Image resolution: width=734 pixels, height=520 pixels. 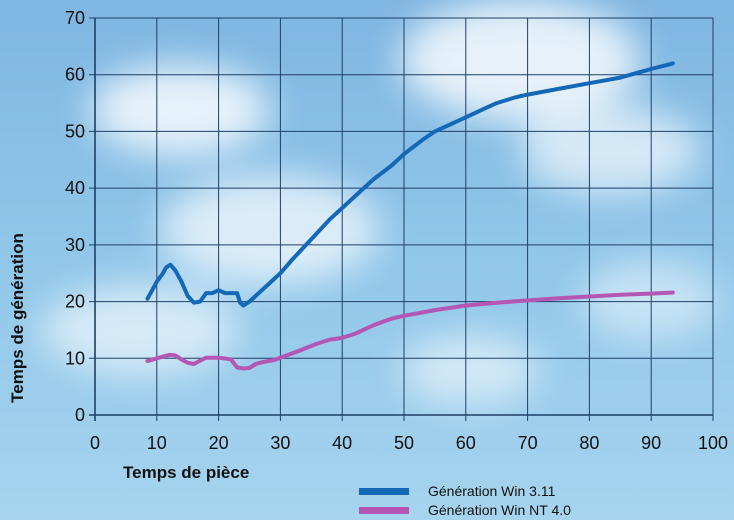 I want to click on legend-swatch-win311, so click(x=384, y=491).